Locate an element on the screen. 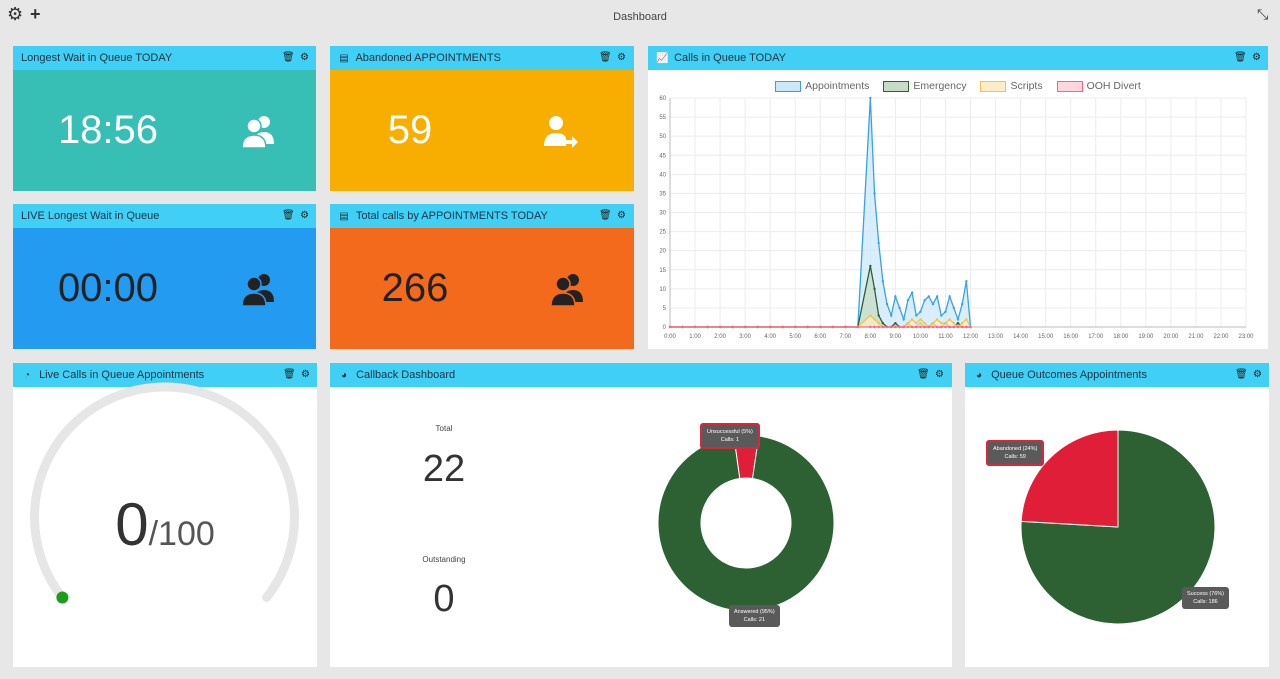 The height and width of the screenshot is (679, 1280). panel-title: Queue Outcomes Appointments is located at coordinates (1069, 375).